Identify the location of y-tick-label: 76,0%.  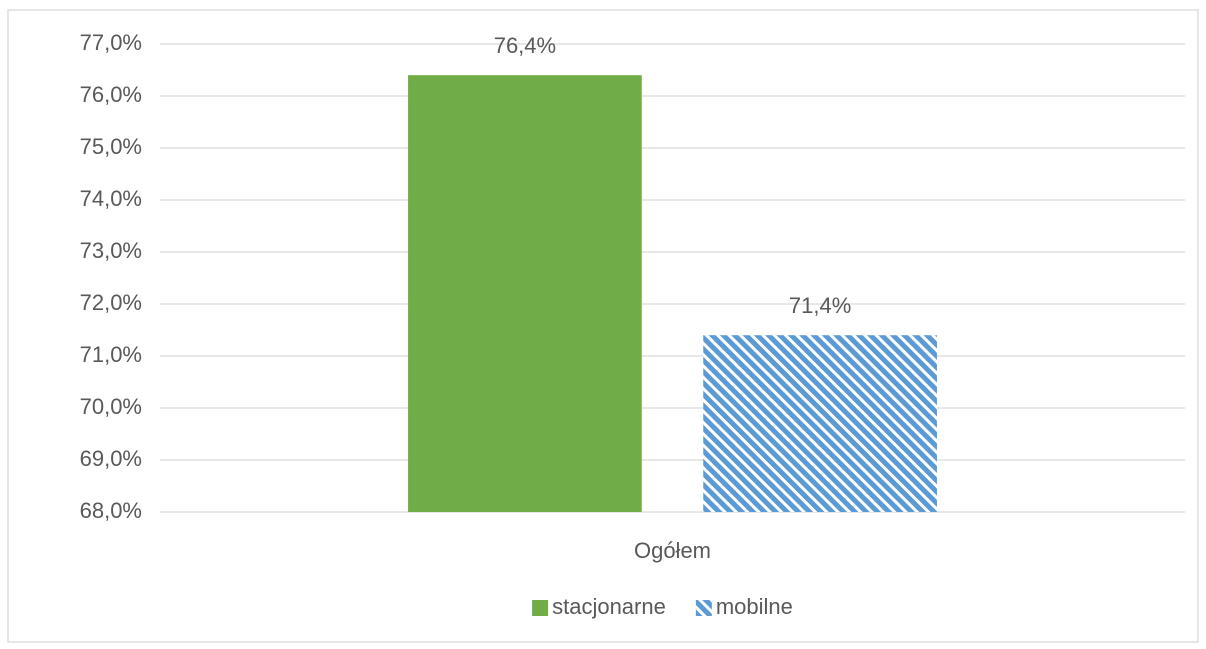
(111, 94).